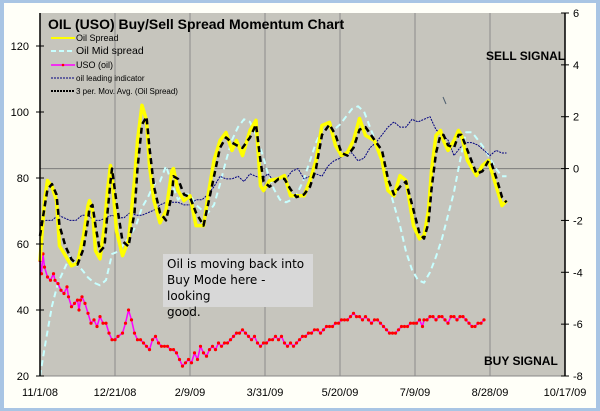 The width and height of the screenshot is (600, 411). I want to click on legend-item-oil-leading-indicator: oil leading indicator, so click(98, 78).